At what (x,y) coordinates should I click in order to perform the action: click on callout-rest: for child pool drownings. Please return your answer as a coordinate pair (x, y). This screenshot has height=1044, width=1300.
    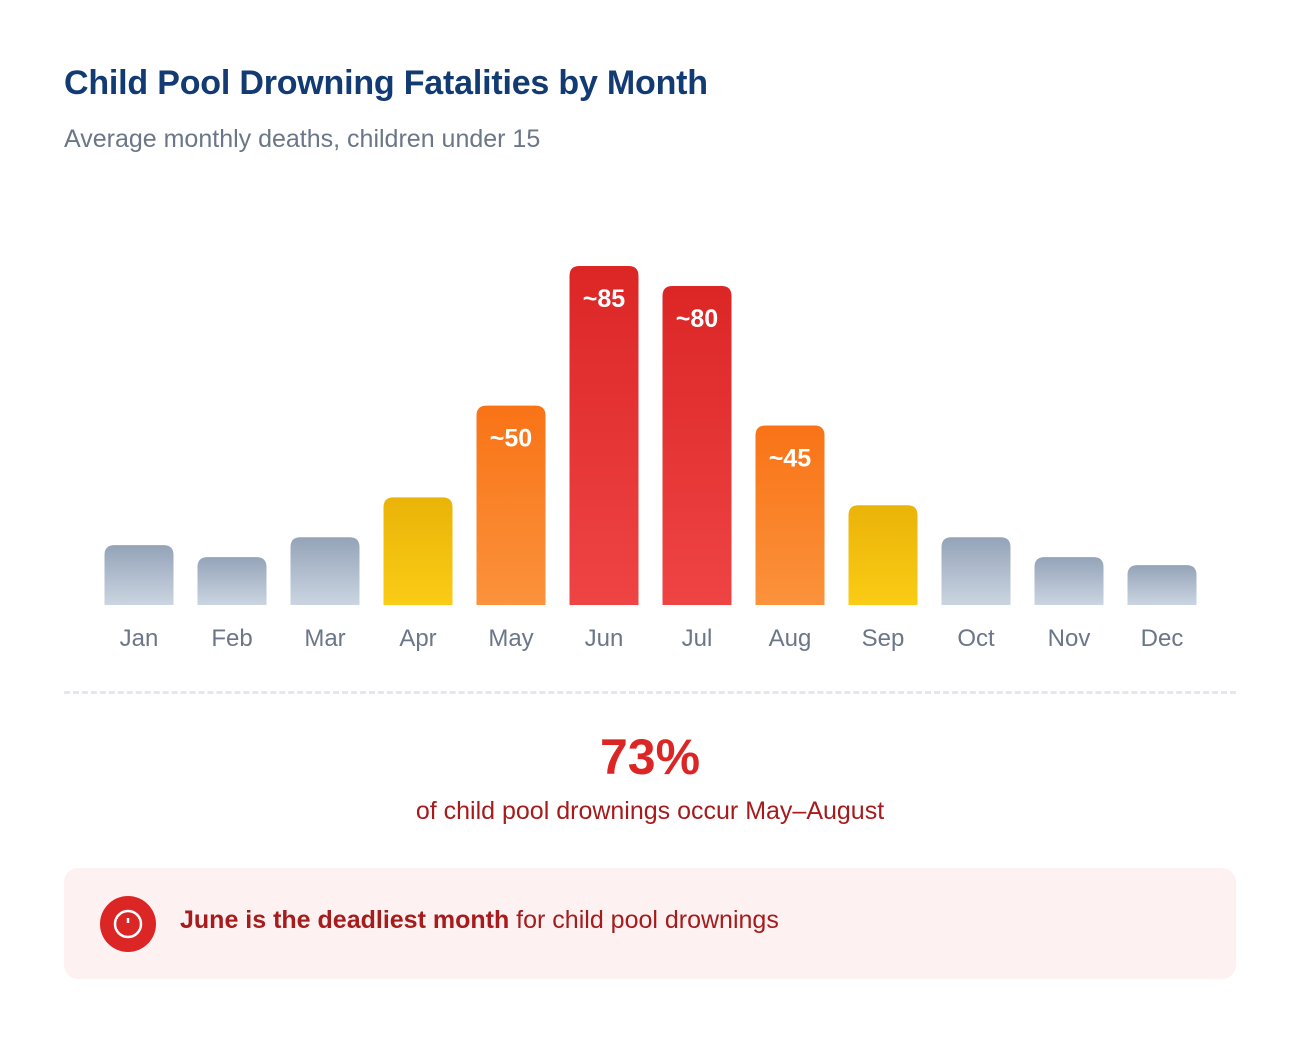
    Looking at the image, I should click on (644, 920).